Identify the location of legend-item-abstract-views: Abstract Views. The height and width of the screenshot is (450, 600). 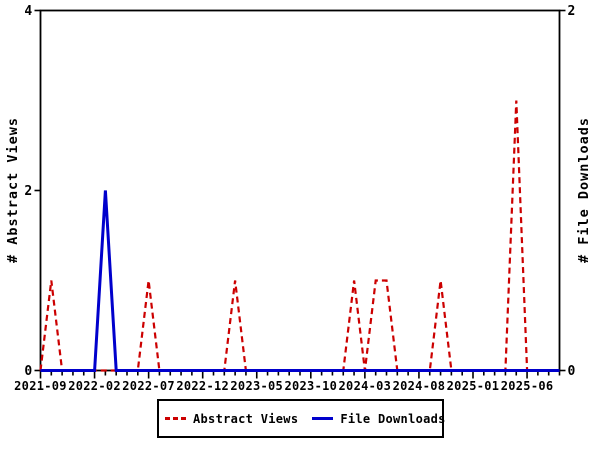
(231, 419).